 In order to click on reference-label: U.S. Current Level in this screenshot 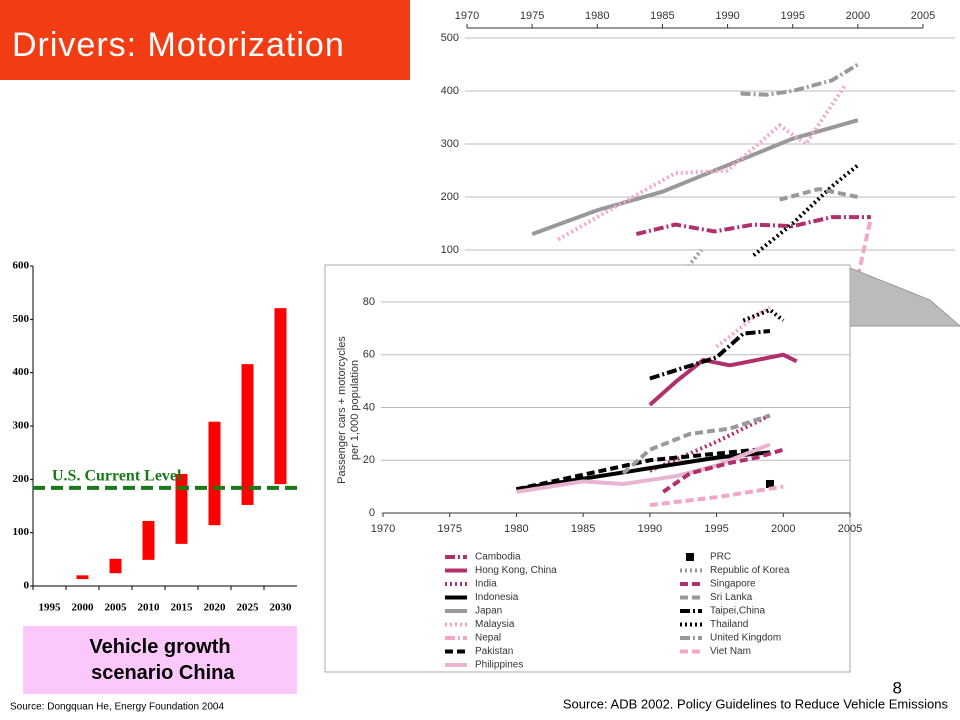, I will do `click(117, 476)`.